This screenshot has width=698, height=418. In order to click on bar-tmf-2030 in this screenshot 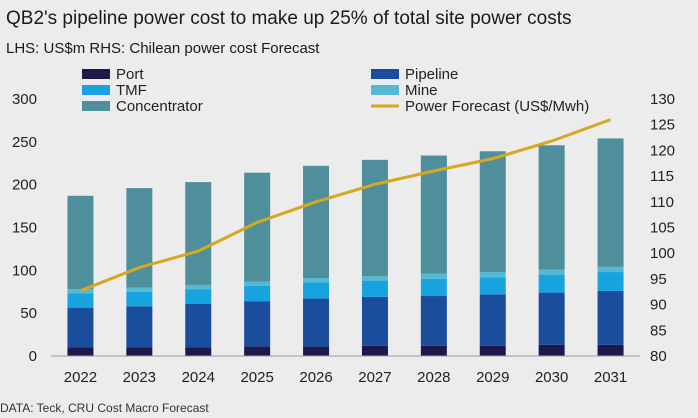, I will do `click(551, 283)`.